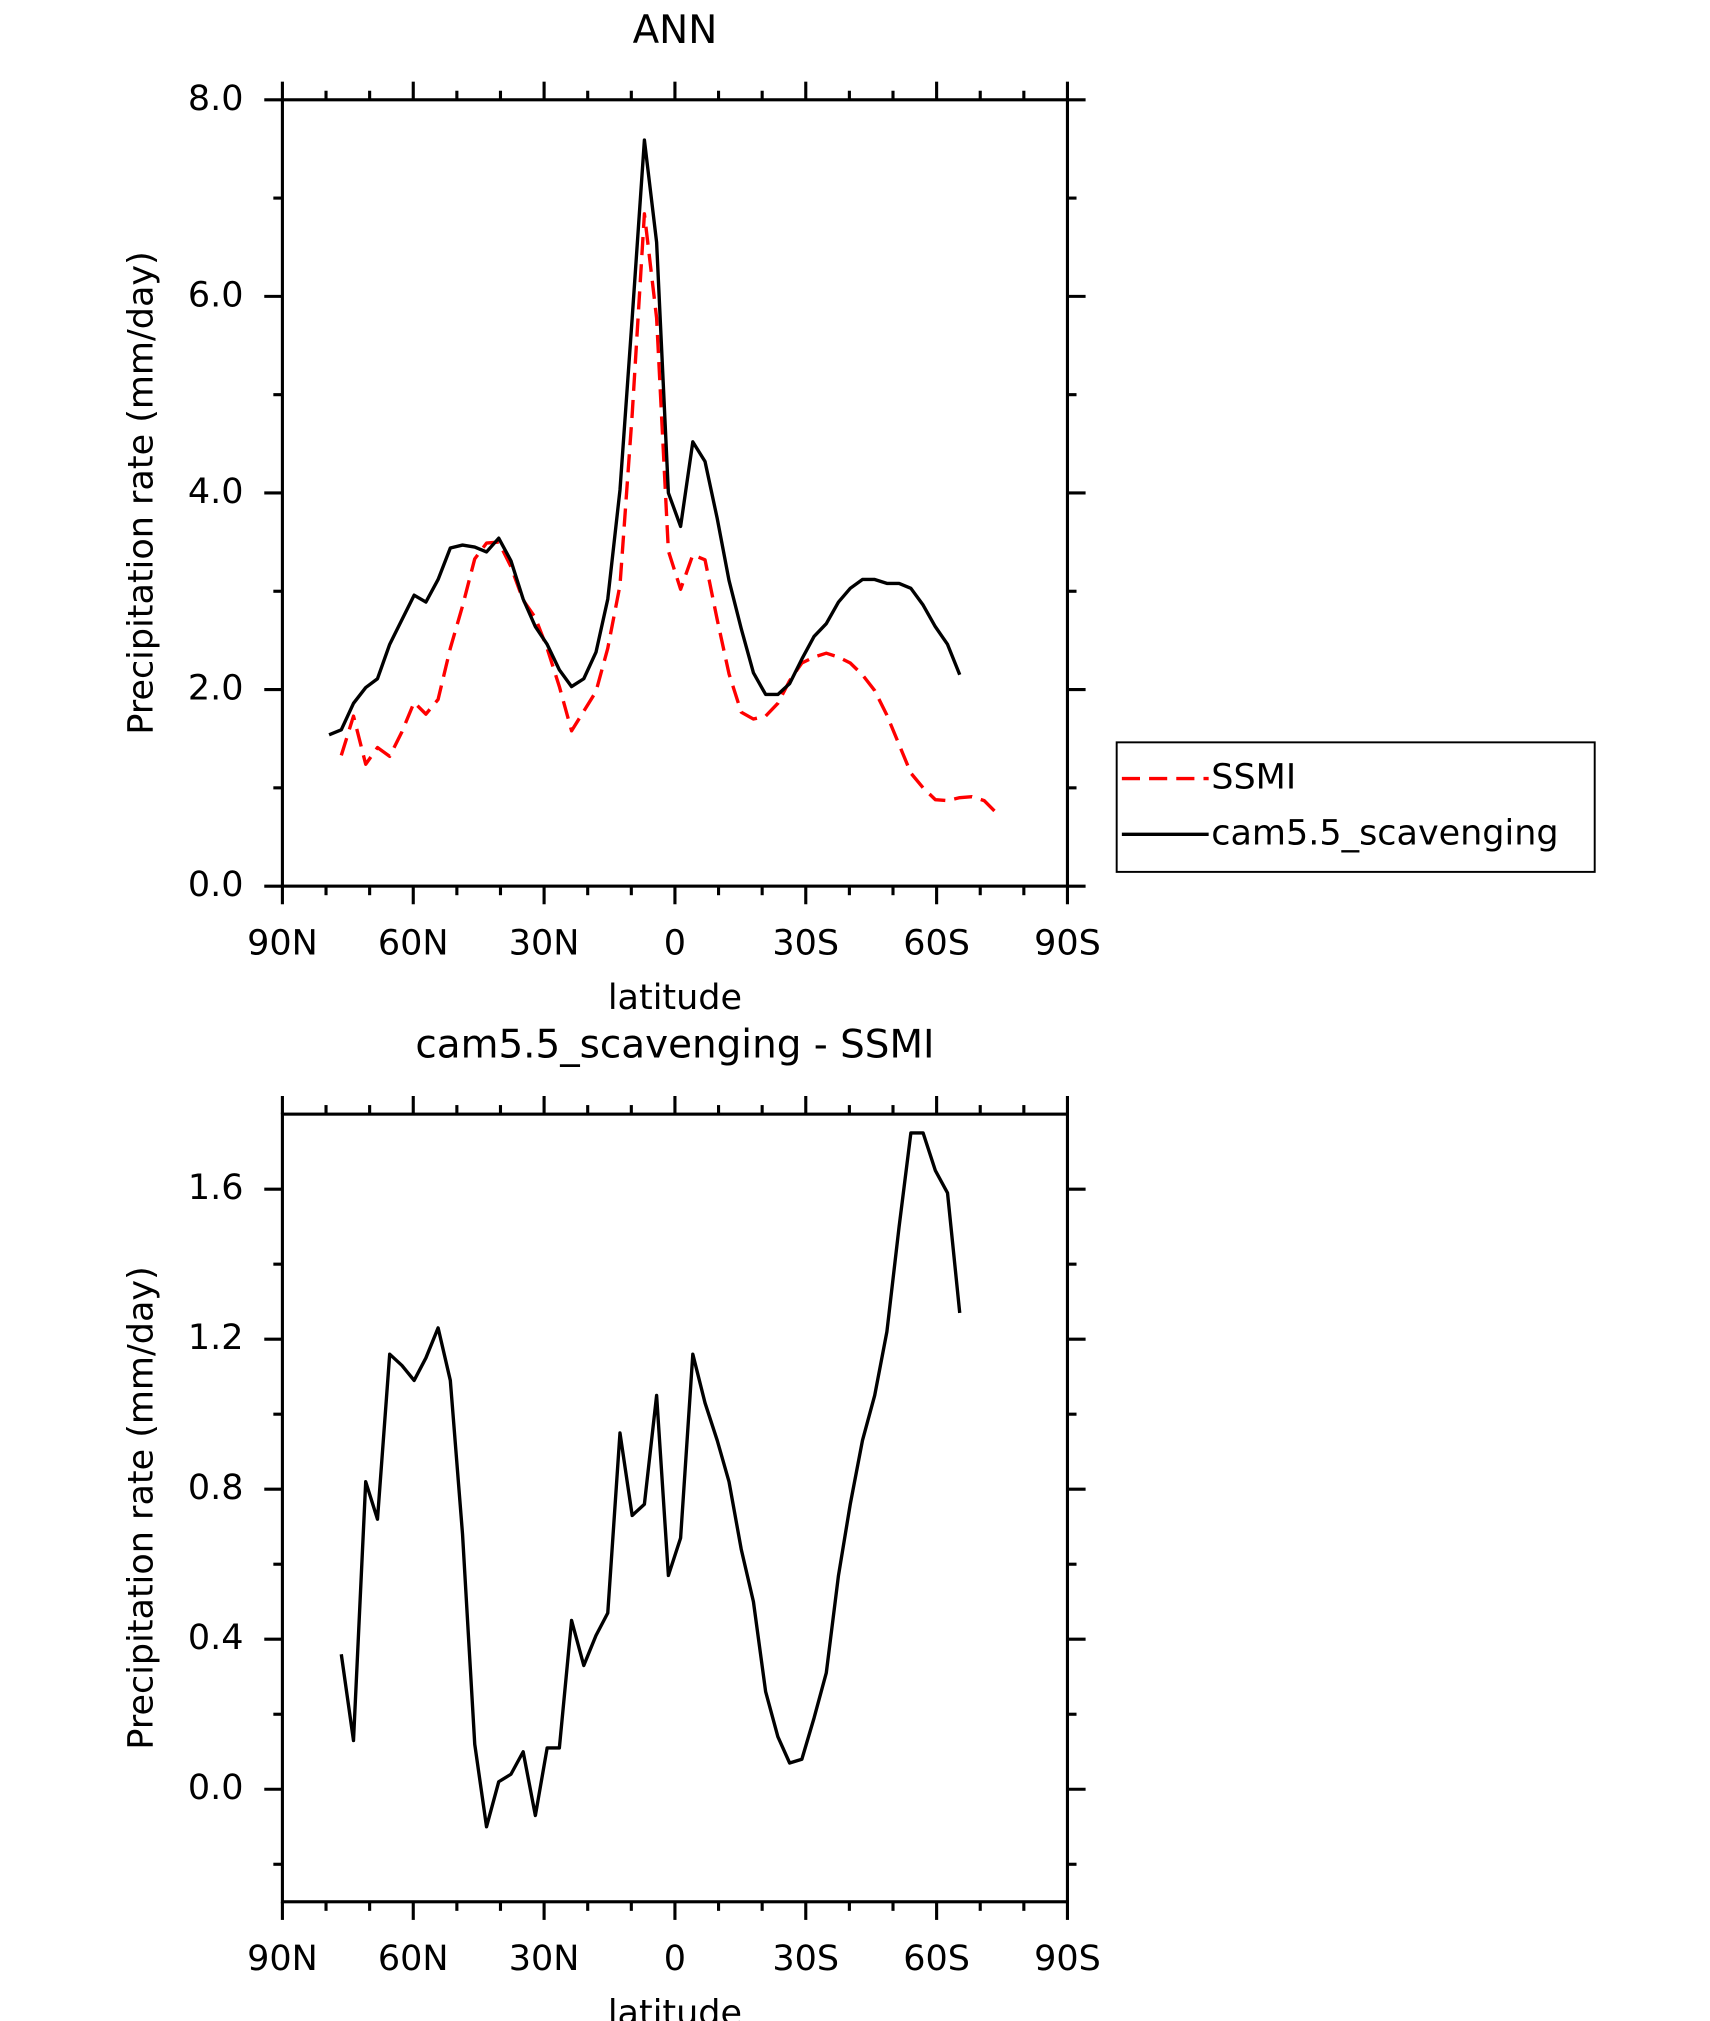 The height and width of the screenshot is (2021, 1710). I want to click on y-tick-label: 6.0, so click(216, 295).